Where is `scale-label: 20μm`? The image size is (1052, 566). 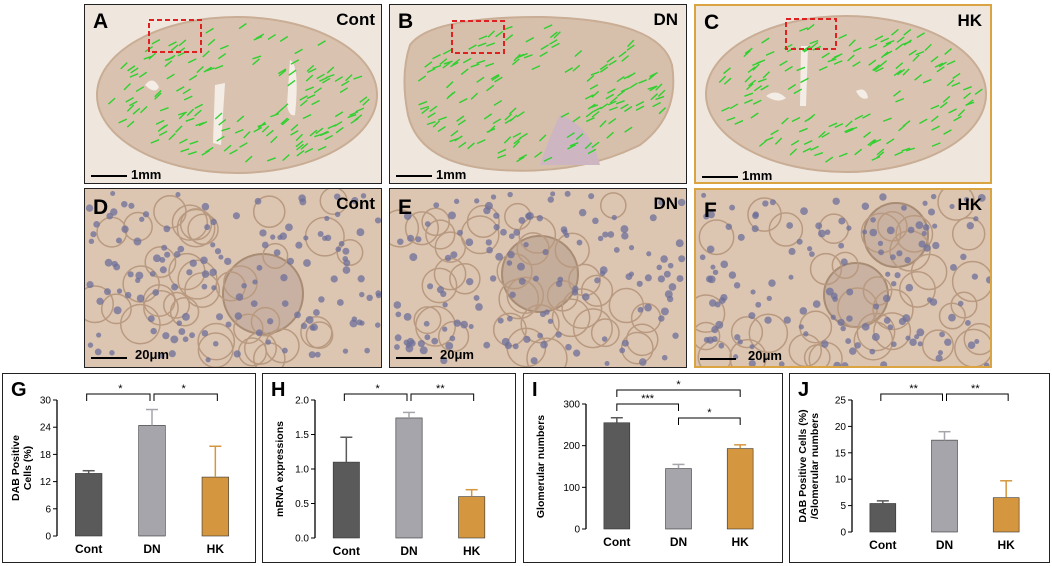 scale-label: 20μm is located at coordinates (765, 355).